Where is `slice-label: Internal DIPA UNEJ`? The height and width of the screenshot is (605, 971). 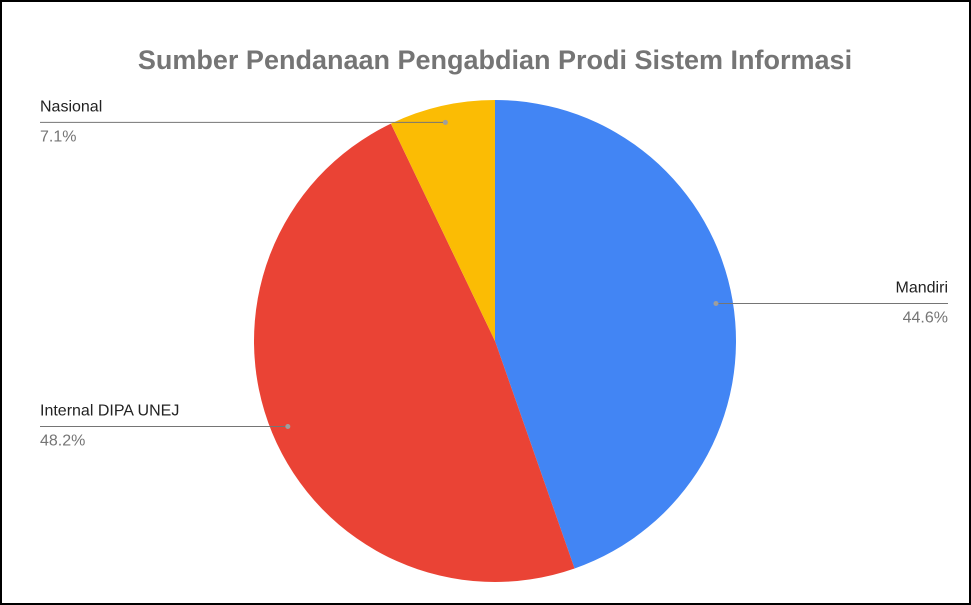 slice-label: Internal DIPA UNEJ is located at coordinates (109, 411).